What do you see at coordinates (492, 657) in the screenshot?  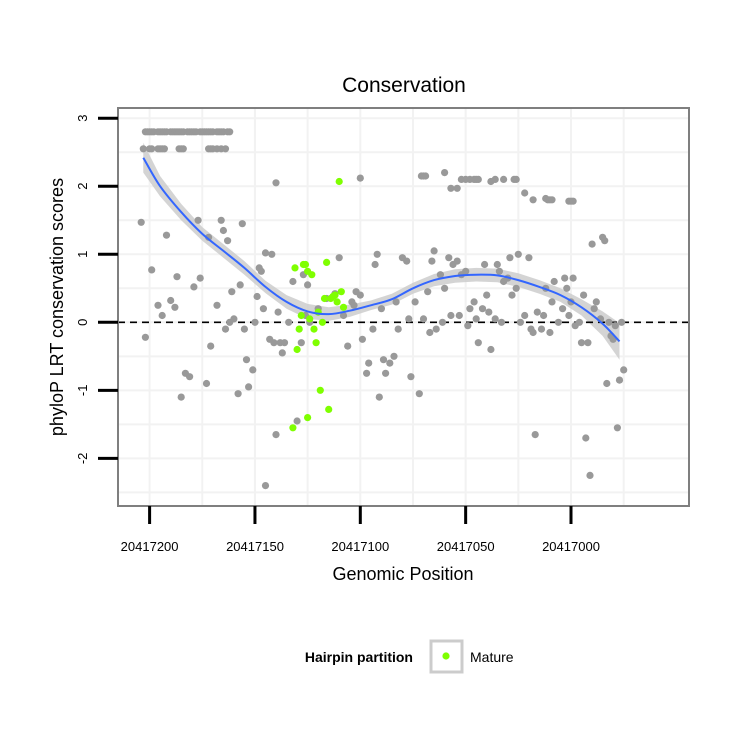 I see `legend-label-mature: Mature` at bounding box center [492, 657].